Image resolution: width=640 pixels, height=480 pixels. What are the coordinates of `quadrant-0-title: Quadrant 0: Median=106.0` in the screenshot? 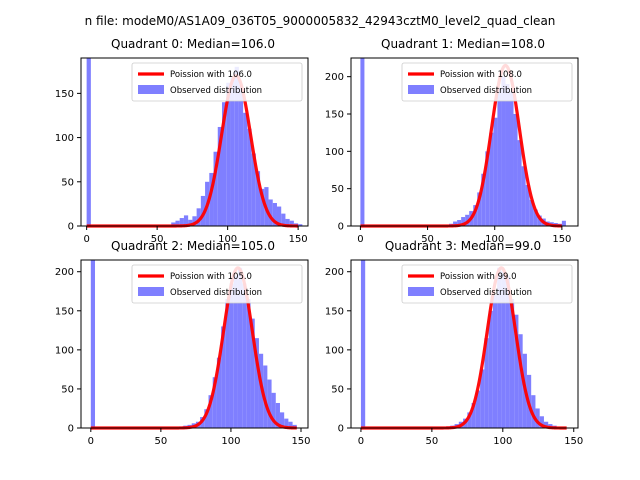 It's located at (193, 44).